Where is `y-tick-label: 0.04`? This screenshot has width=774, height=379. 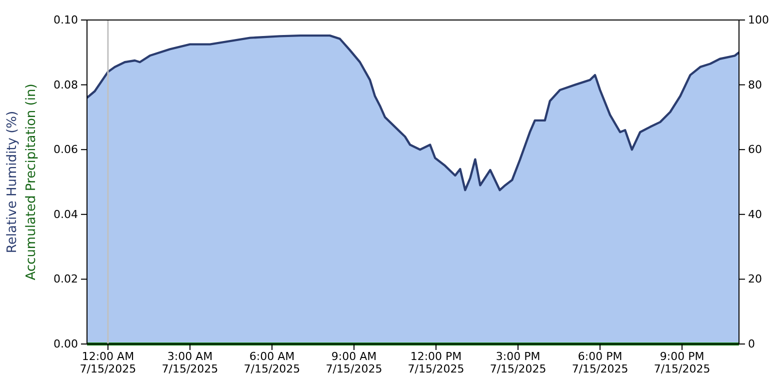 y-tick-label: 0.04 is located at coordinates (66, 214).